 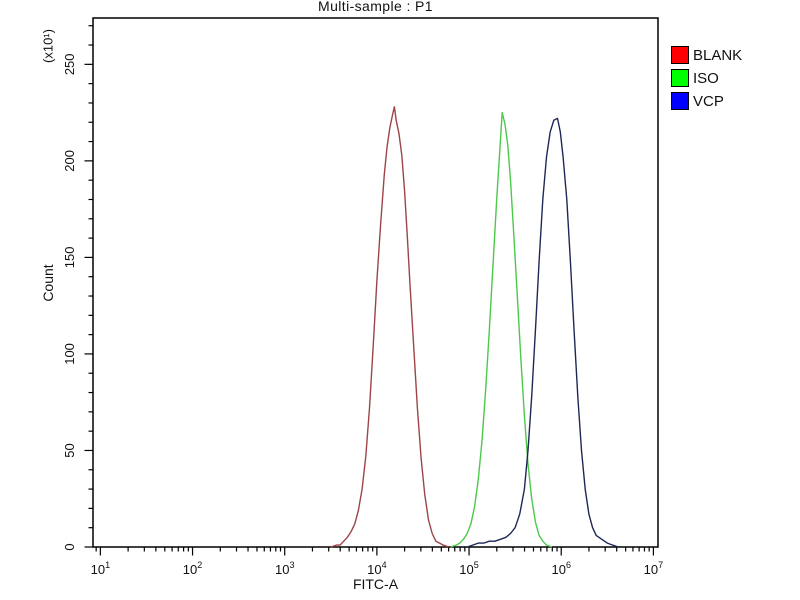 What do you see at coordinates (69, 301) in the screenshot?
I see `y-axis-tick-labels: 0 50 100 150 200 250` at bounding box center [69, 301].